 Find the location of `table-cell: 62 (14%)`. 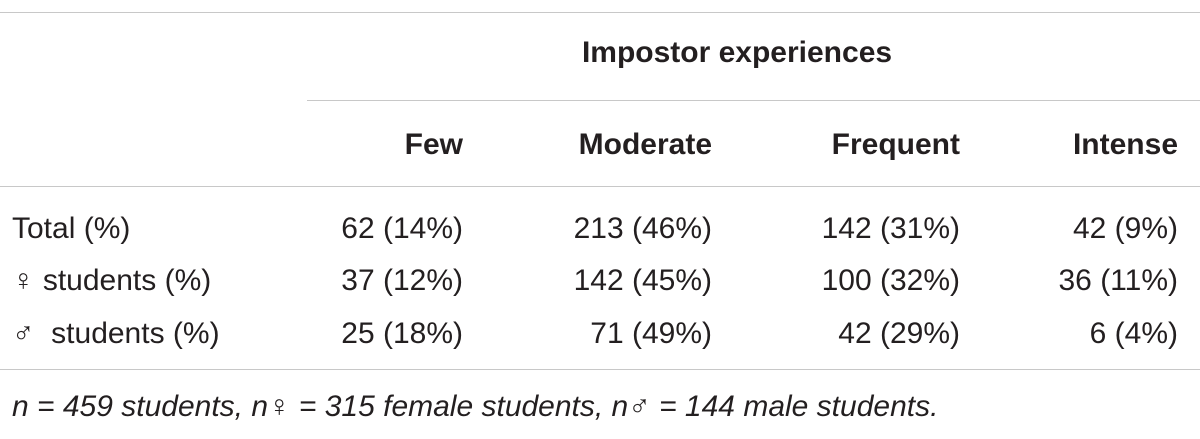

table-cell: 62 (14%) is located at coordinates (402, 228).